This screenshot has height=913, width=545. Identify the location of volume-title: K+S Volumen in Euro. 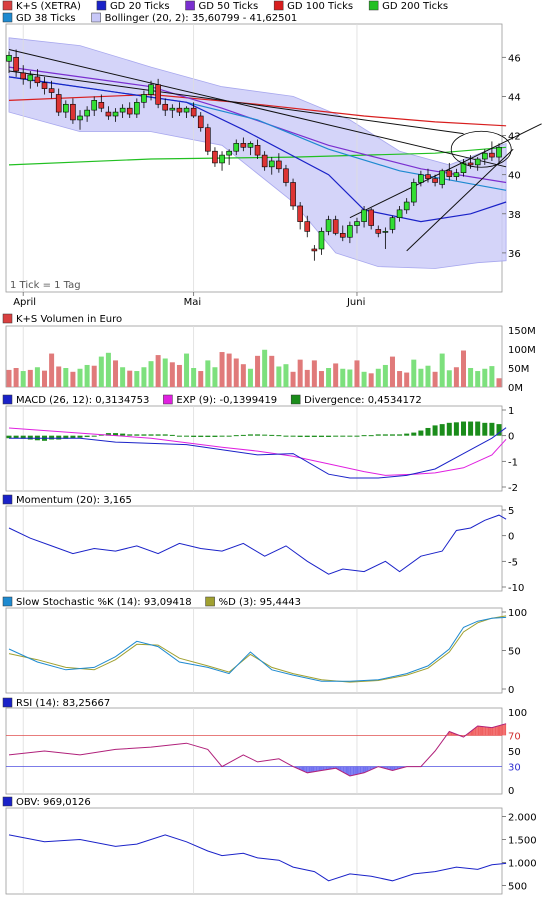
(69, 319).